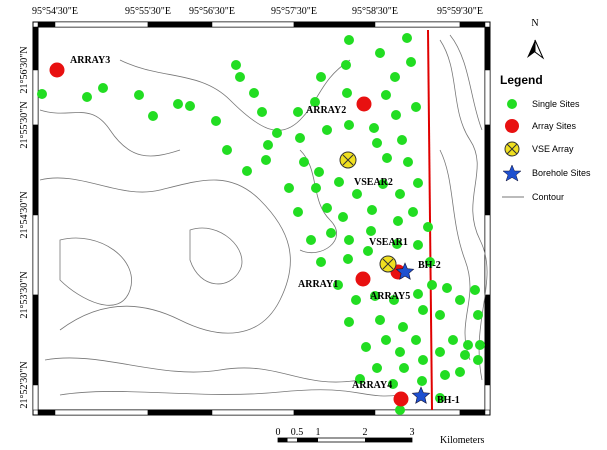 This screenshot has height=450, width=607. Describe the element at coordinates (554, 126) in the screenshot. I see `legend-label: Array Sites` at that location.